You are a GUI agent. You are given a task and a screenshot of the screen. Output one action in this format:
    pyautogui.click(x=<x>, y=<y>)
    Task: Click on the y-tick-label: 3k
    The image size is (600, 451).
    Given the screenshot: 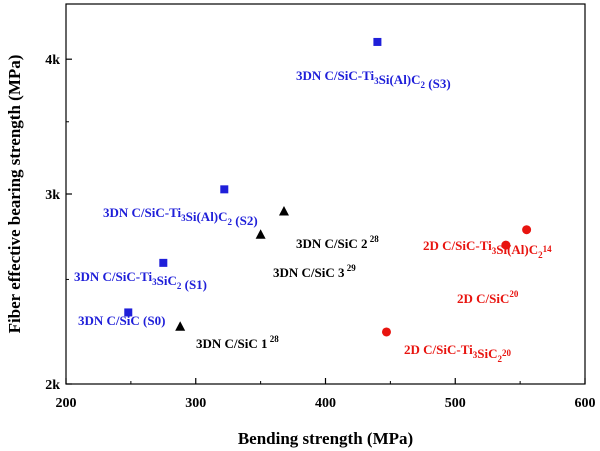 What is the action you would take?
    pyautogui.click(x=52, y=195)
    